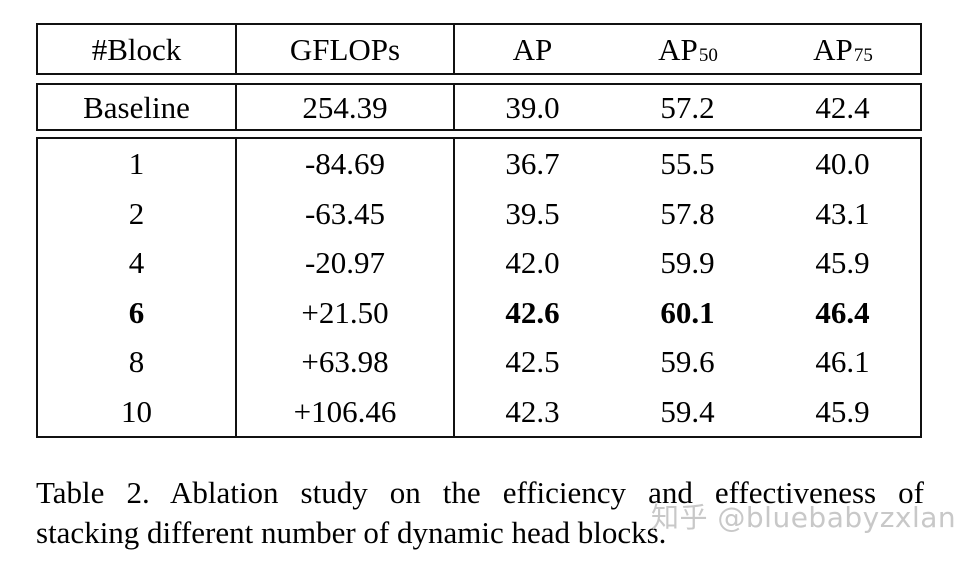 This screenshot has width=968, height=566. I want to click on cell-ap50: 60.1, so click(687, 312).